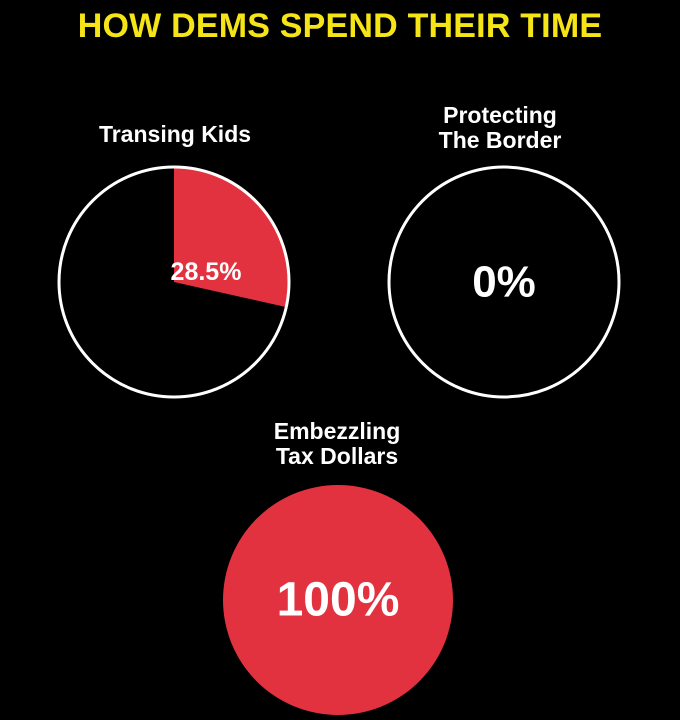  What do you see at coordinates (206, 272) in the screenshot?
I see `pie-value-label: 28.5%` at bounding box center [206, 272].